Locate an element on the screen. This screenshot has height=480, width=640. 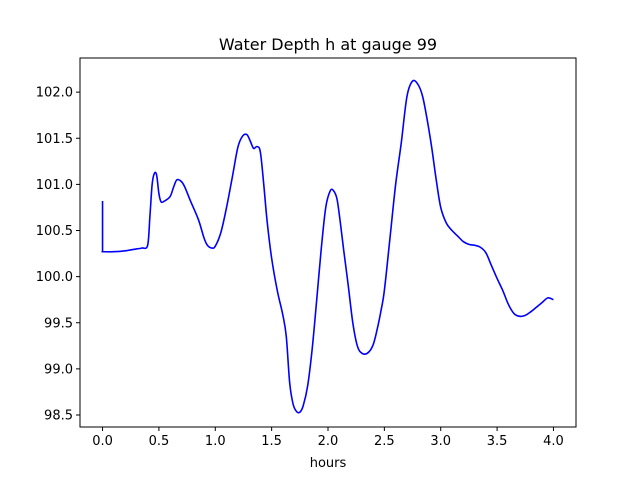
y-tick-label: 101.5 is located at coordinates (54, 139).